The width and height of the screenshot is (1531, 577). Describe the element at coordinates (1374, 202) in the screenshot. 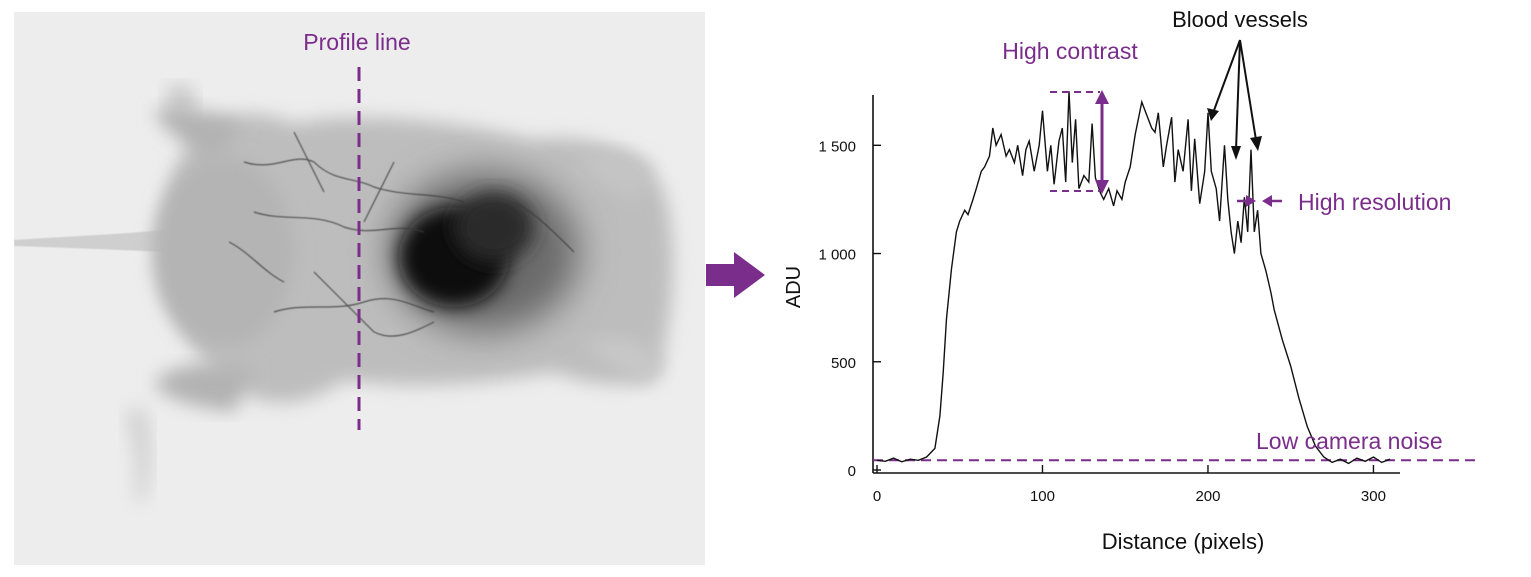

I see `high-resolution-label: High resolution` at that location.